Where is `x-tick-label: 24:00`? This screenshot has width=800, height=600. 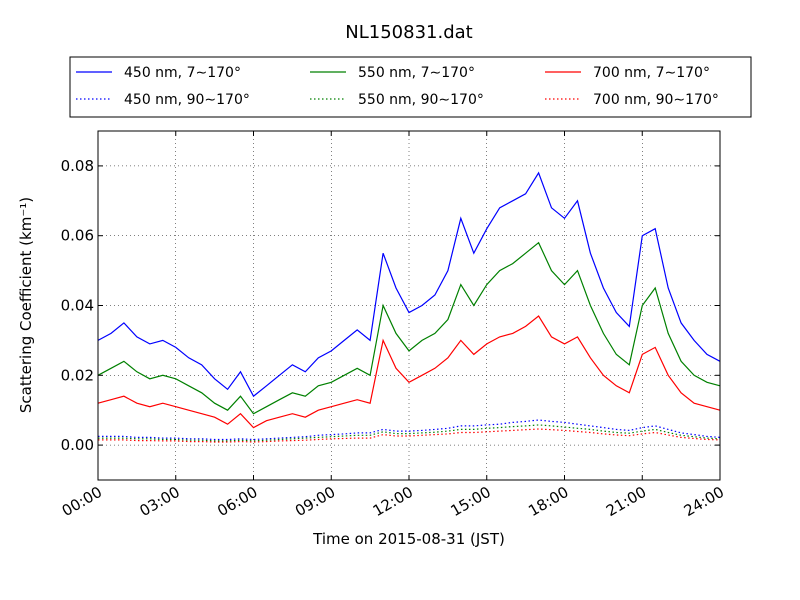
x-tick-label: 24:00 is located at coordinates (704, 501).